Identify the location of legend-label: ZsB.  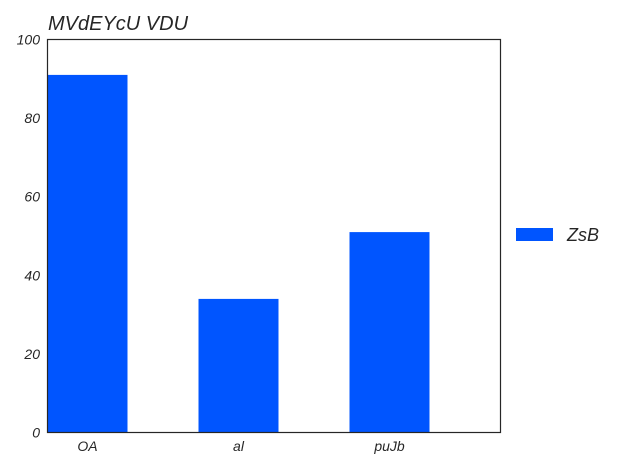
(582, 235).